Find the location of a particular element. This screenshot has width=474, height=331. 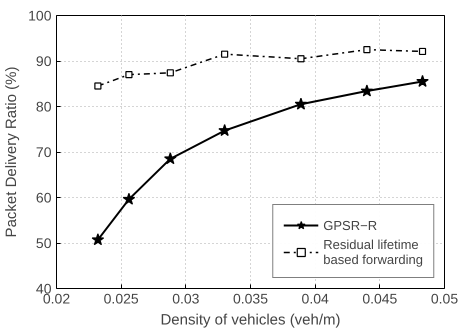

x-tick-label: 0.025 is located at coordinates (121, 298).